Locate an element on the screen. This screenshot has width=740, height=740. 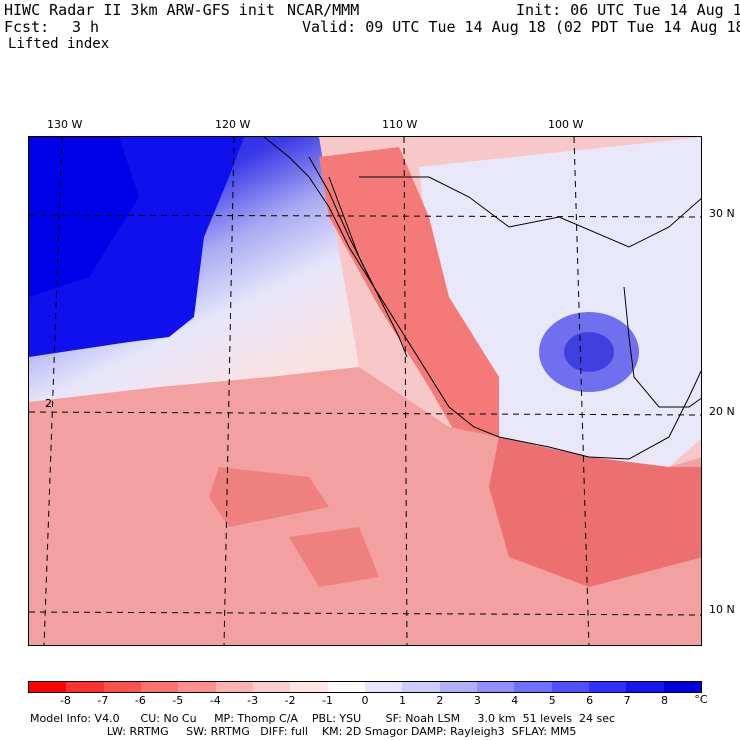
colorbar-tick-label: 5 is located at coordinates (552, 700).